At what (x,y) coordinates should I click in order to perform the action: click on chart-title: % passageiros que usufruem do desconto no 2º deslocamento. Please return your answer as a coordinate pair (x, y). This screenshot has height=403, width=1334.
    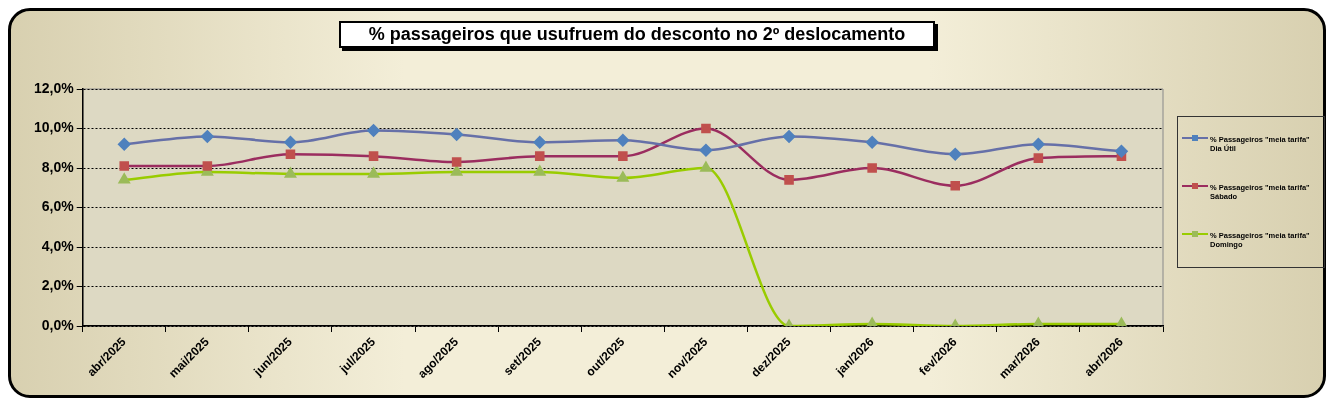
    Looking at the image, I should click on (637, 34).